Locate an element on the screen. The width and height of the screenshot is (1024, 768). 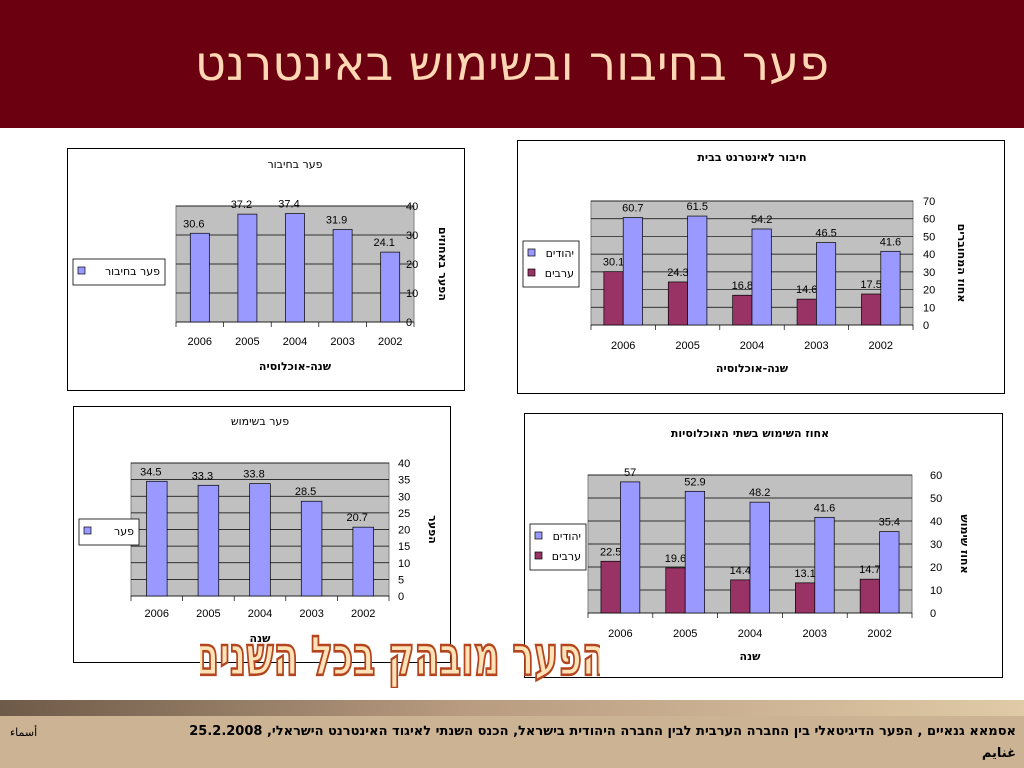
significance-caption: הפער מובהק בכל השנים is located at coordinates (400, 658).